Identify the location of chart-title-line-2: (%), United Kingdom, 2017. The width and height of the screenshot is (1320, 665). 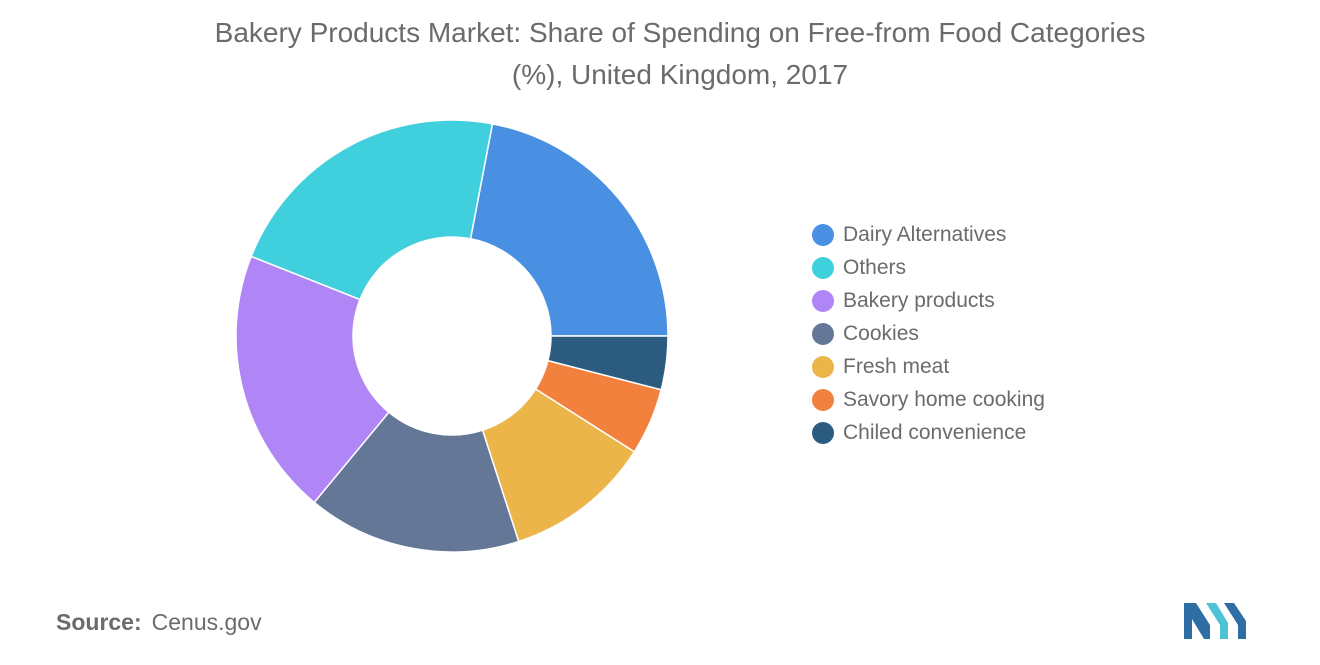
(680, 74).